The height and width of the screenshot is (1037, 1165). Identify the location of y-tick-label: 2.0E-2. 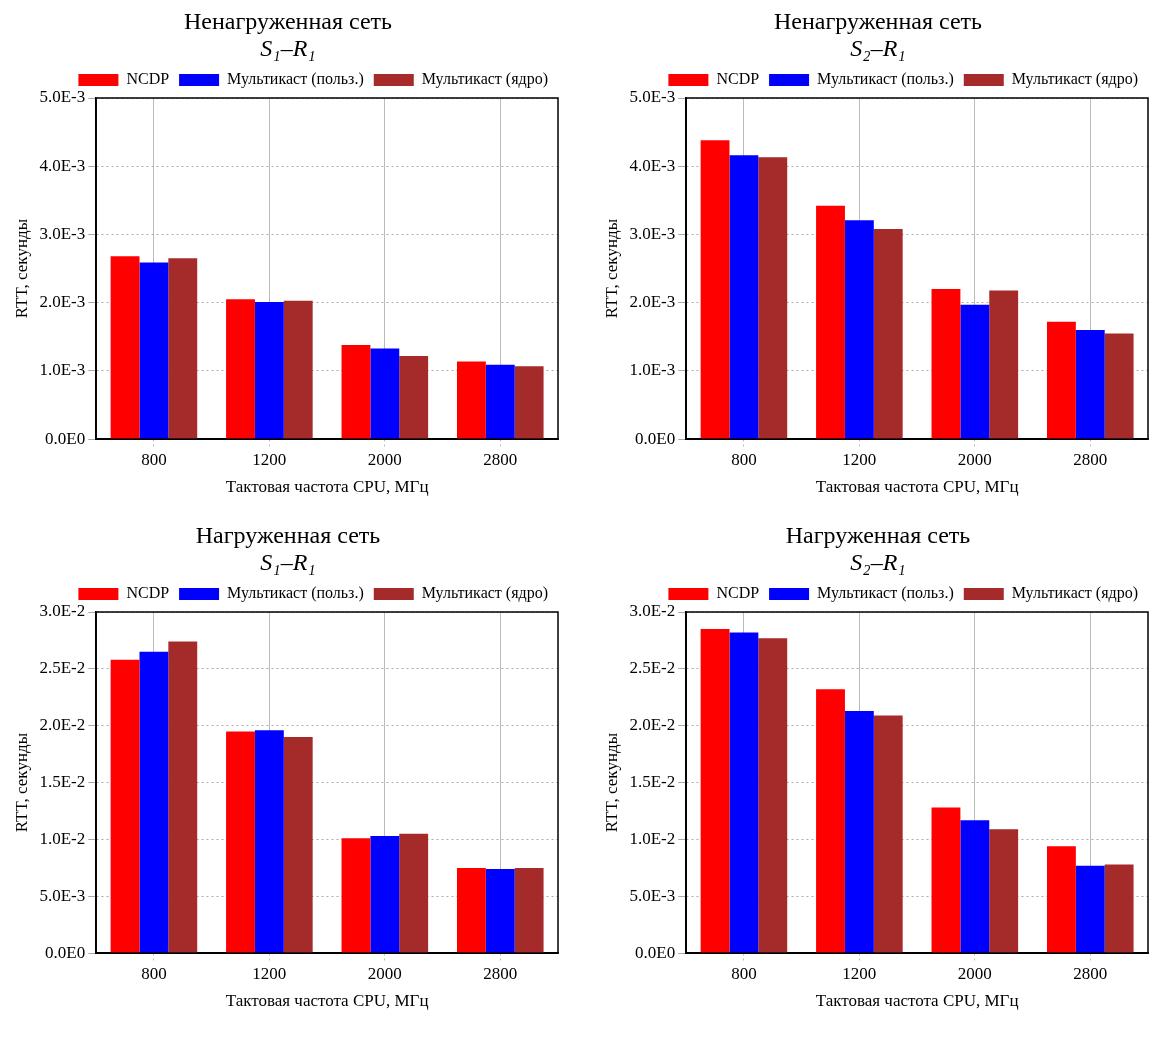
(652, 725).